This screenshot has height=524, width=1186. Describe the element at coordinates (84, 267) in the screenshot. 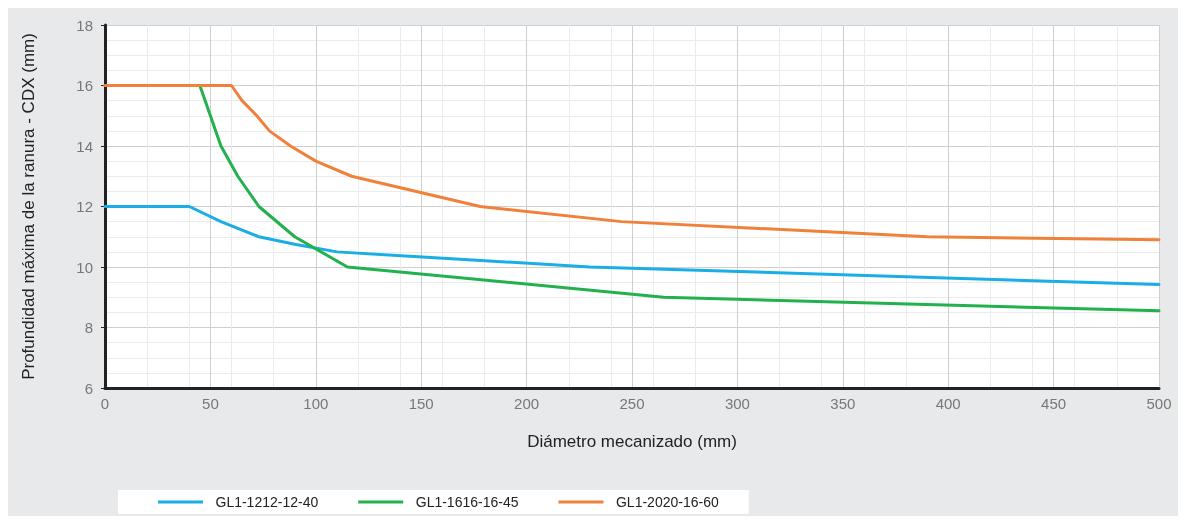

I see `y-tick-label: 10` at that location.